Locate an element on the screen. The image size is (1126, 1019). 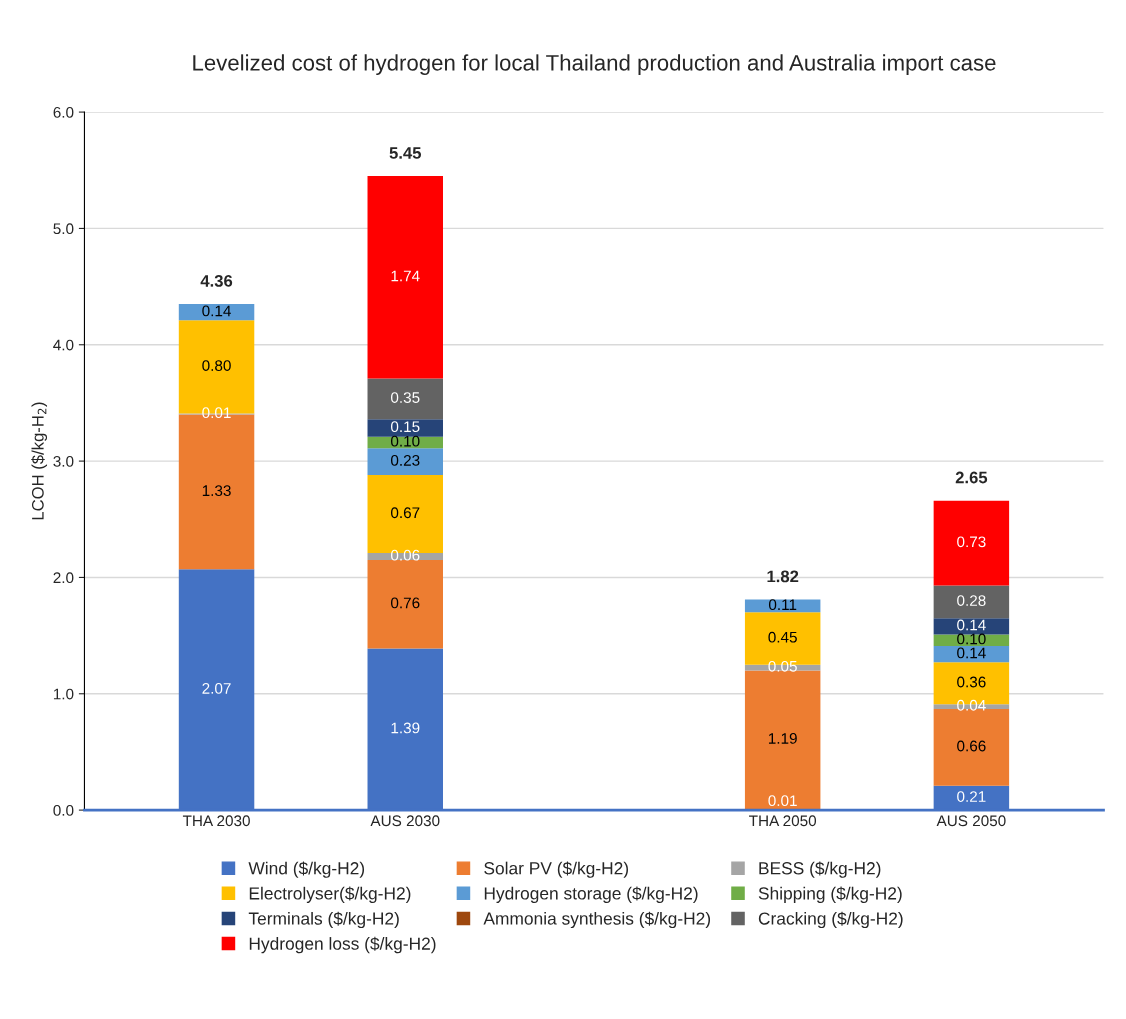
legend-label: Hydrogen storage ($/kg-H2) is located at coordinates (591, 894).